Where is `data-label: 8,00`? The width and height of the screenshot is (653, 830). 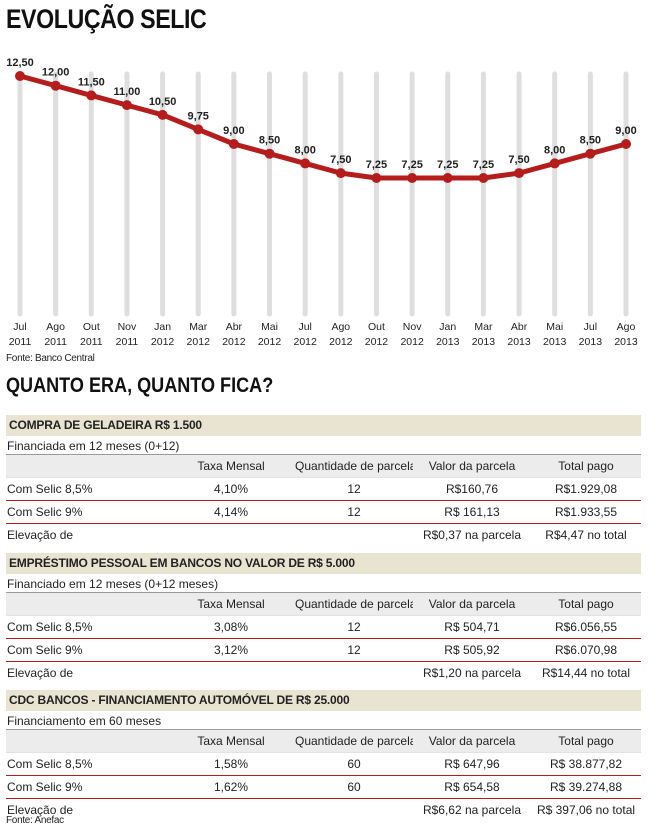 data-label: 8,00 is located at coordinates (304, 150).